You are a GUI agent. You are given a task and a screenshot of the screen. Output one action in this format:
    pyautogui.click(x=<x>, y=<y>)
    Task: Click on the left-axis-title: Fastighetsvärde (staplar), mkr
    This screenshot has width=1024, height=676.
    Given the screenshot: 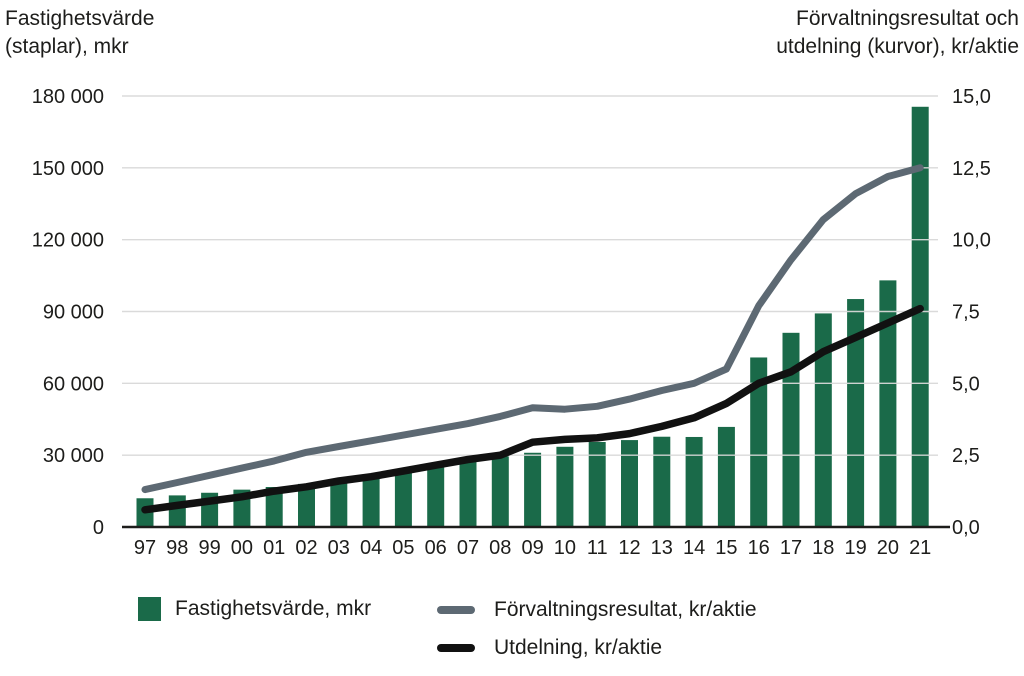 What is the action you would take?
    pyautogui.click(x=79, y=33)
    